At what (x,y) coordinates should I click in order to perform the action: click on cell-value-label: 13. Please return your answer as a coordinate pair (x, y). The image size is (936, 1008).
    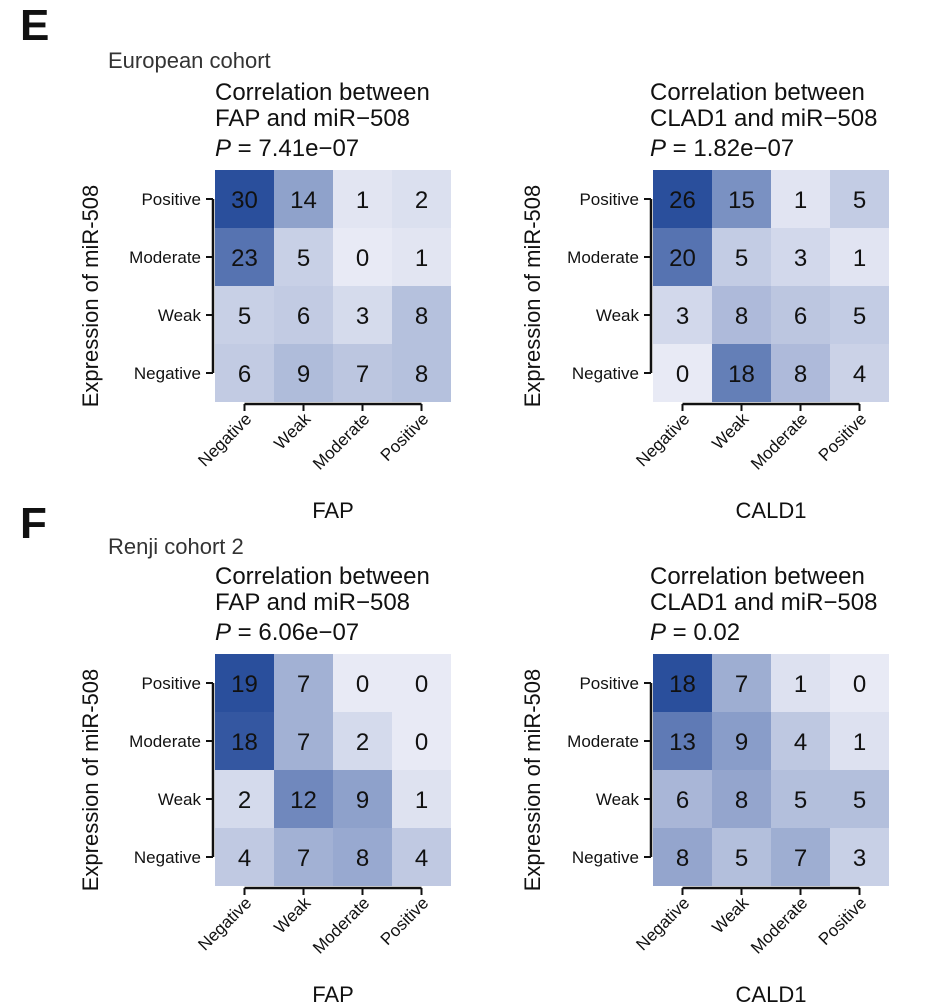
    Looking at the image, I should click on (682, 742).